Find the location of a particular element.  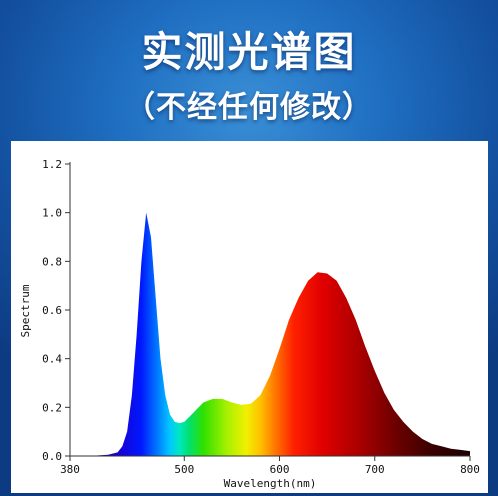

y-tick-label: 0.0 is located at coordinates (52, 456).